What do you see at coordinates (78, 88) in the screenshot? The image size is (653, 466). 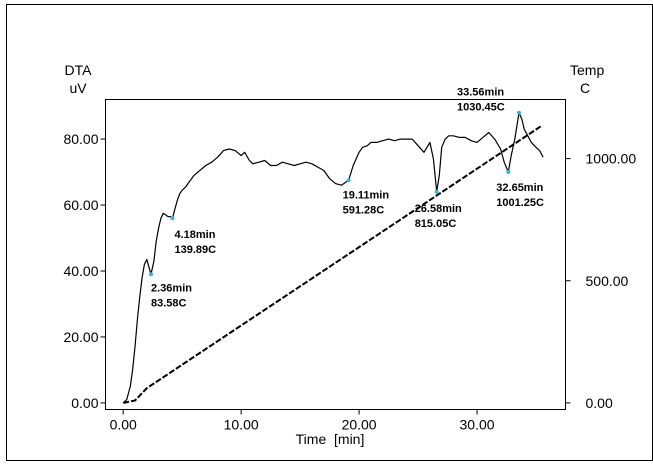 I see `left-axis-label-line2: uV` at bounding box center [78, 88].